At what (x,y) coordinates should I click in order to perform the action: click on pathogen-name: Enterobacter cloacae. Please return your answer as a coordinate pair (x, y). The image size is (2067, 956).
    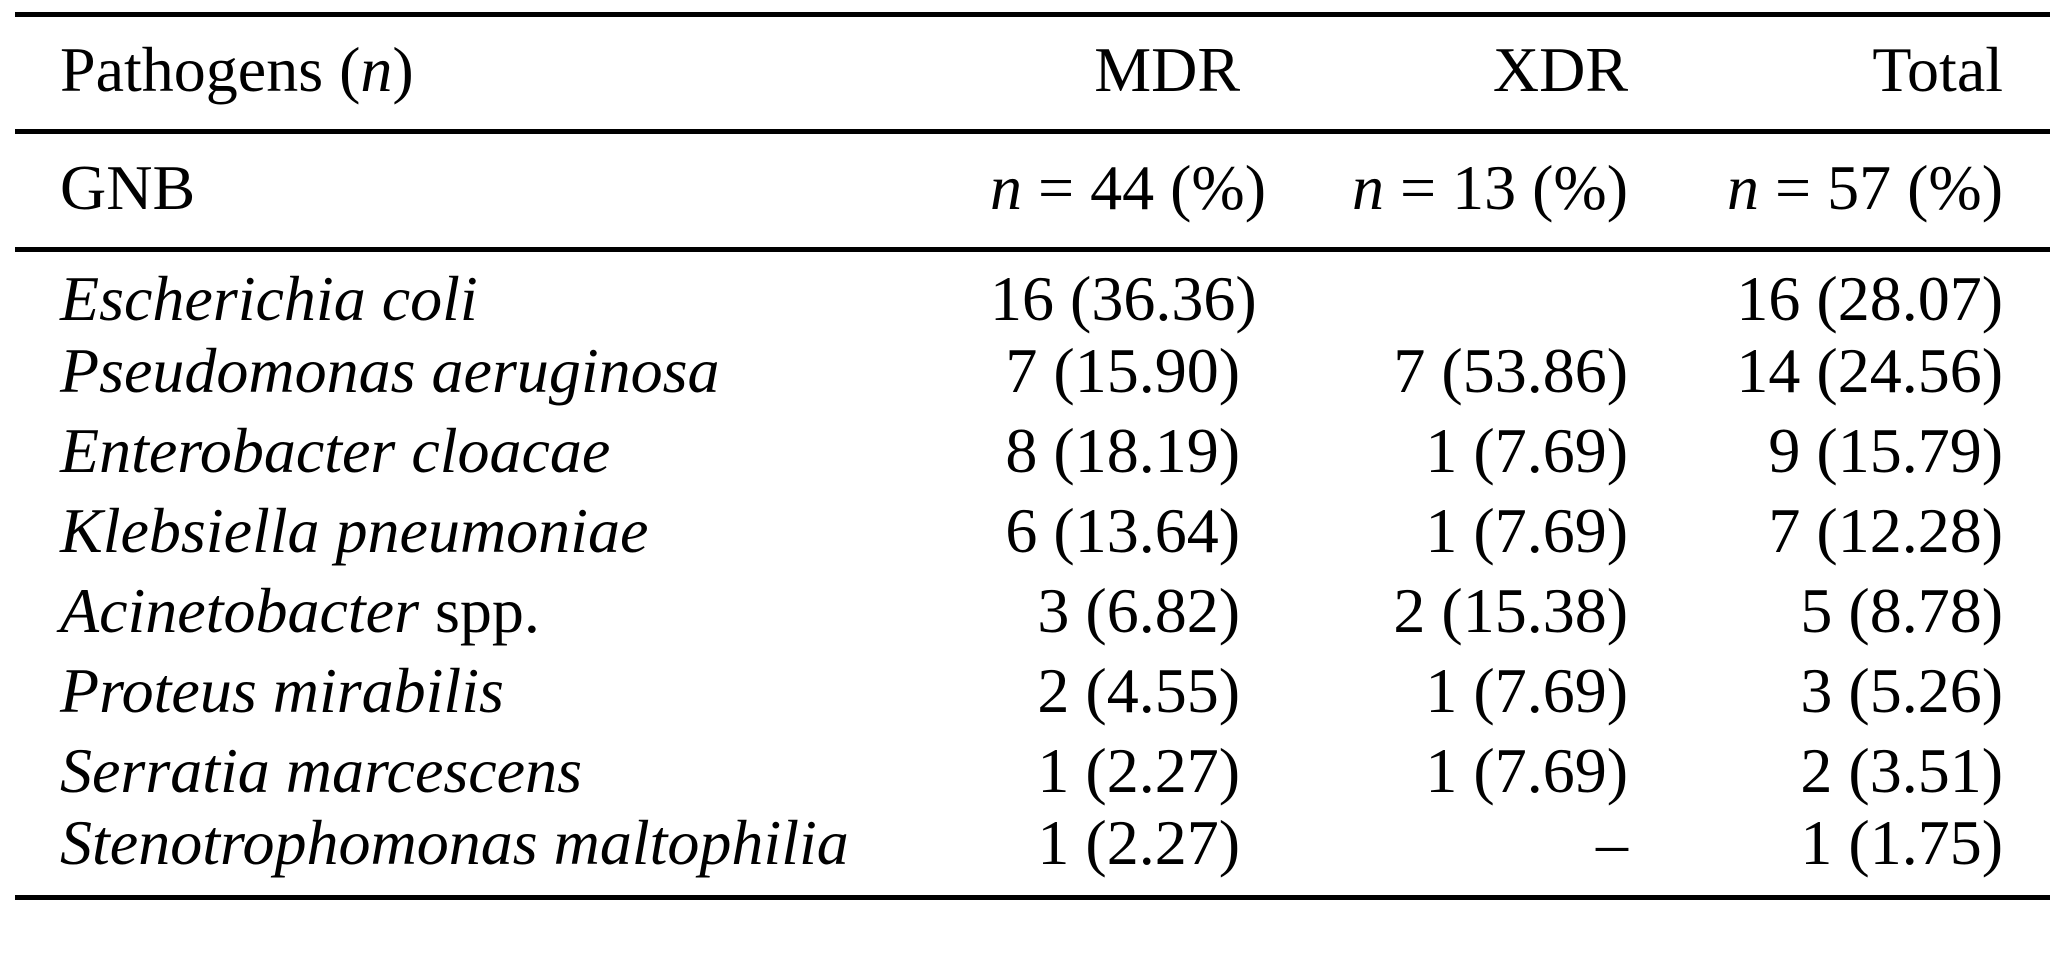
    Looking at the image, I should click on (335, 450).